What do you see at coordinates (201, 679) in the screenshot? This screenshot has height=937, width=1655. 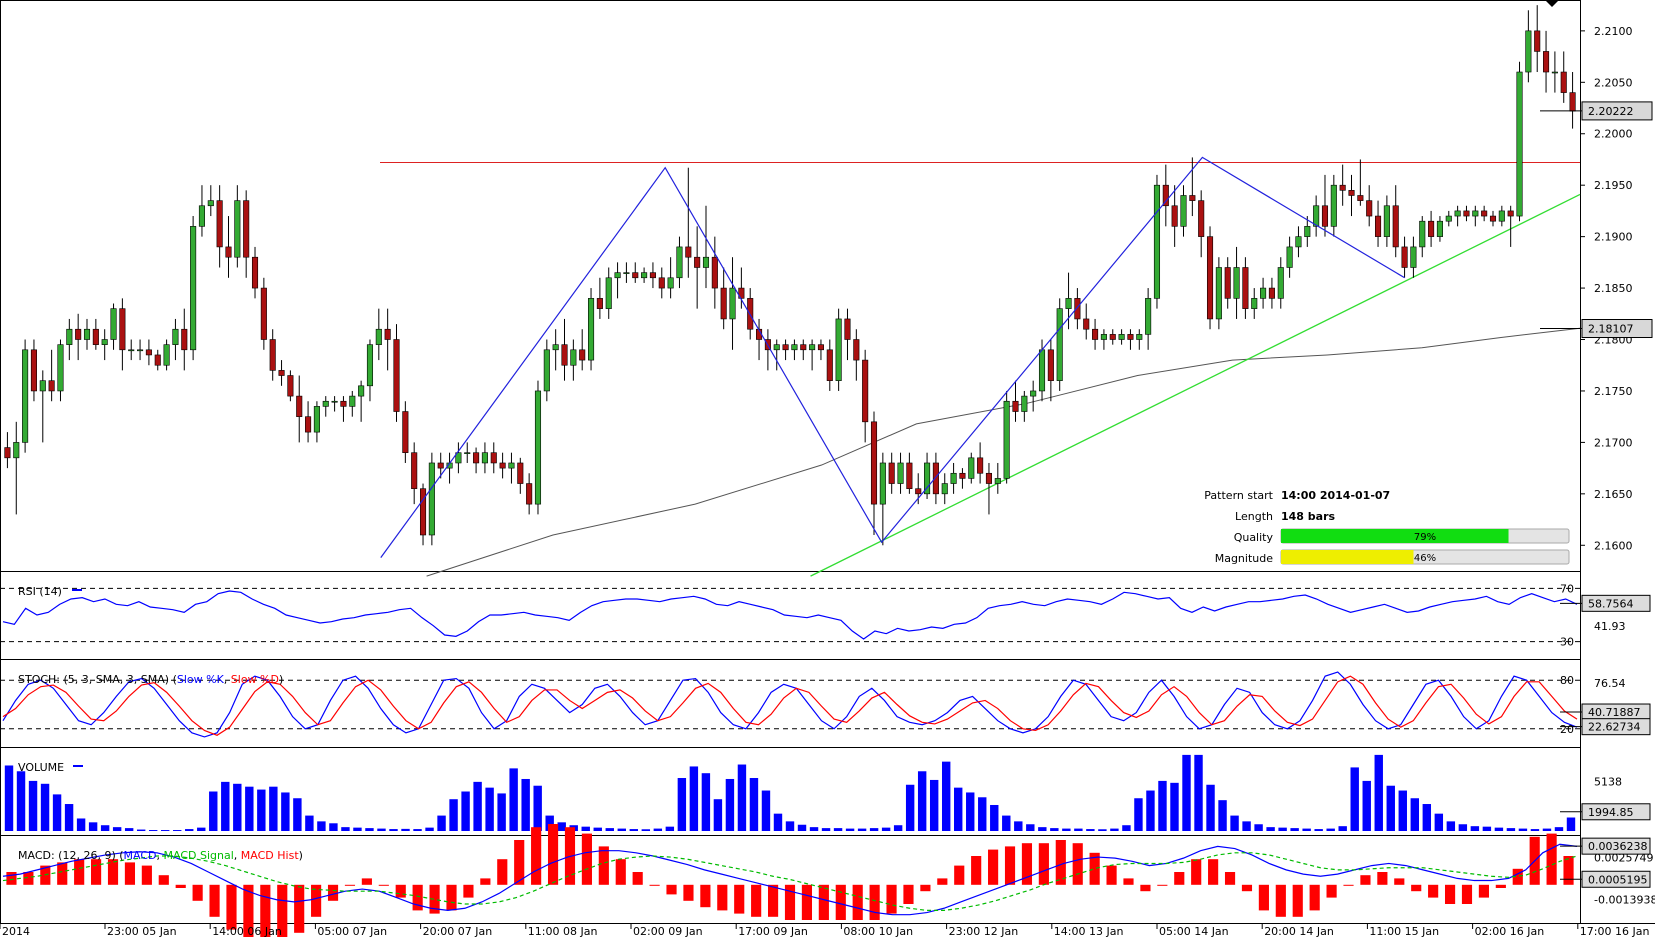 I see `stoch-legend-k: Slow %K` at bounding box center [201, 679].